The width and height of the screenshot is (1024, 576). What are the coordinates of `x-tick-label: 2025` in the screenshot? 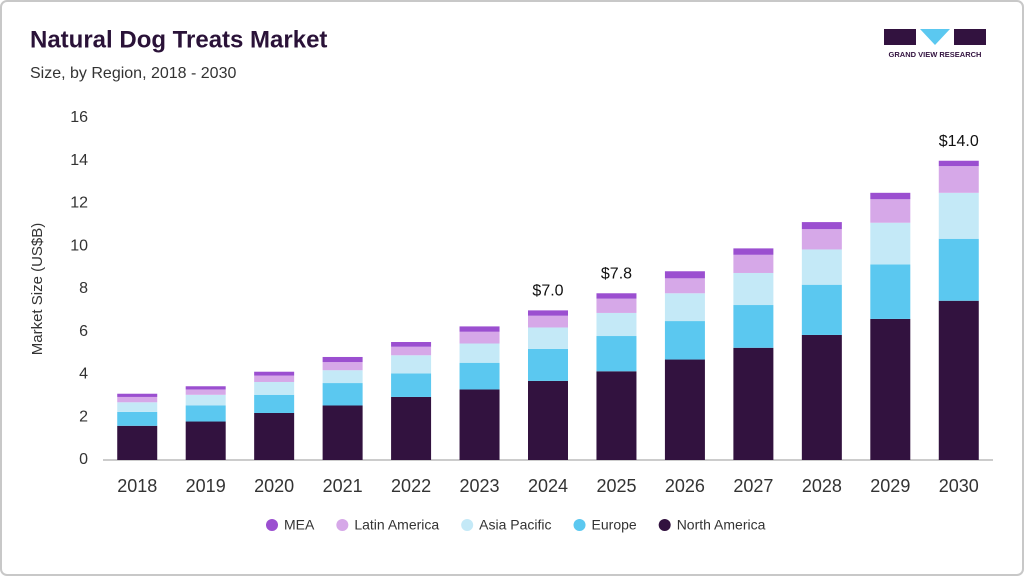 It's located at (616, 486).